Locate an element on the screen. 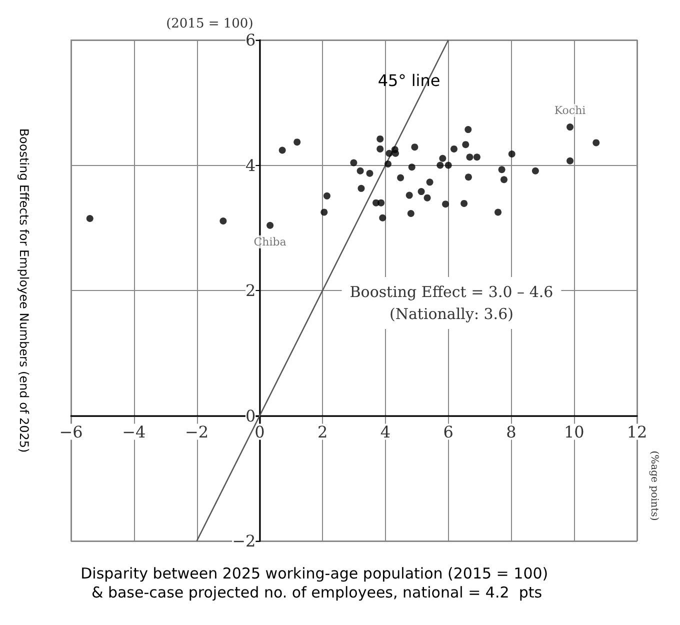 This screenshot has width=680, height=625. x-tick-label: 2 is located at coordinates (322, 432).